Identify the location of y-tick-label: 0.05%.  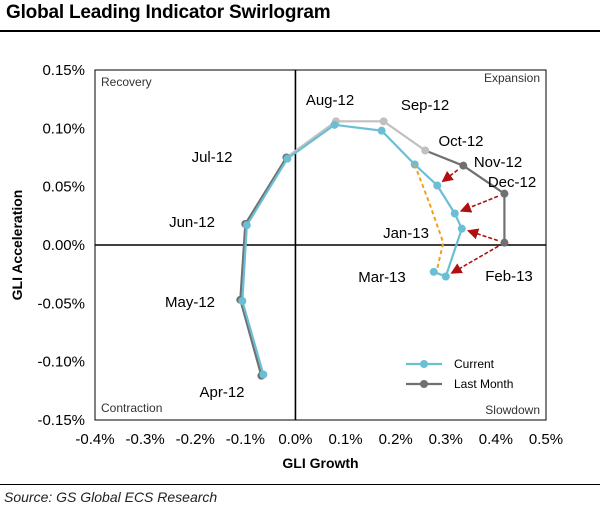
(63, 187).